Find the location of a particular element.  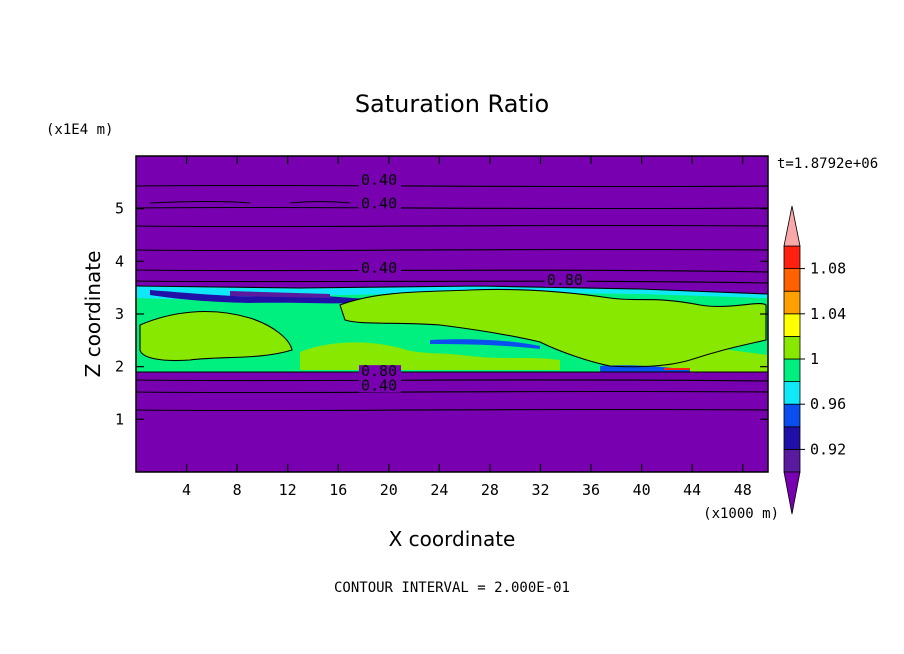

x-tick-label: 28 is located at coordinates (490, 490).